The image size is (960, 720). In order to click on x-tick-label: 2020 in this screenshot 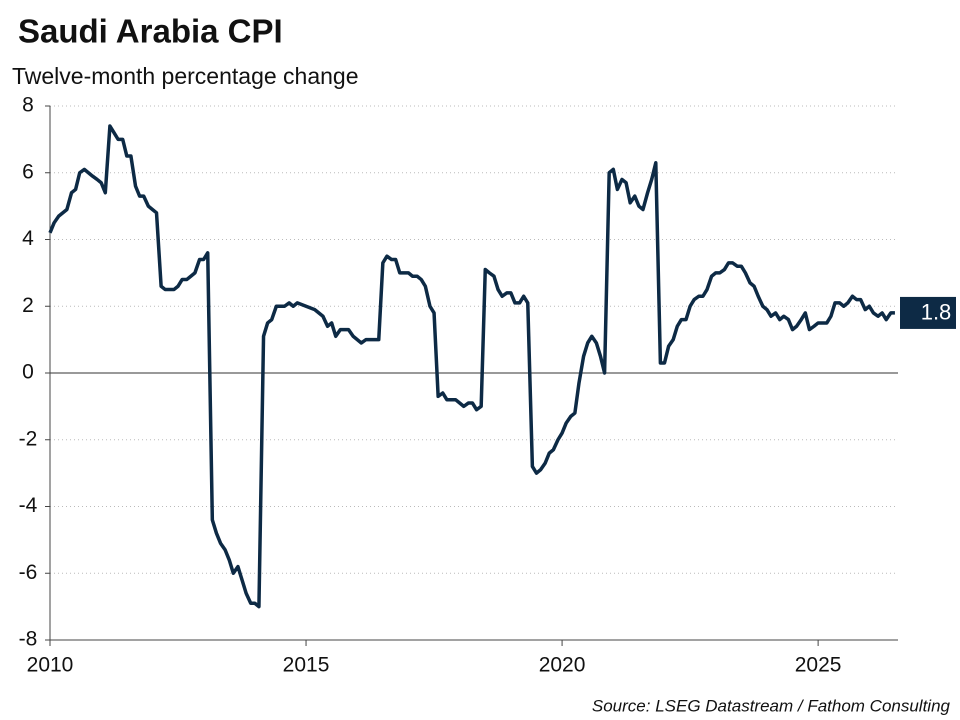, I will do `click(562, 665)`.